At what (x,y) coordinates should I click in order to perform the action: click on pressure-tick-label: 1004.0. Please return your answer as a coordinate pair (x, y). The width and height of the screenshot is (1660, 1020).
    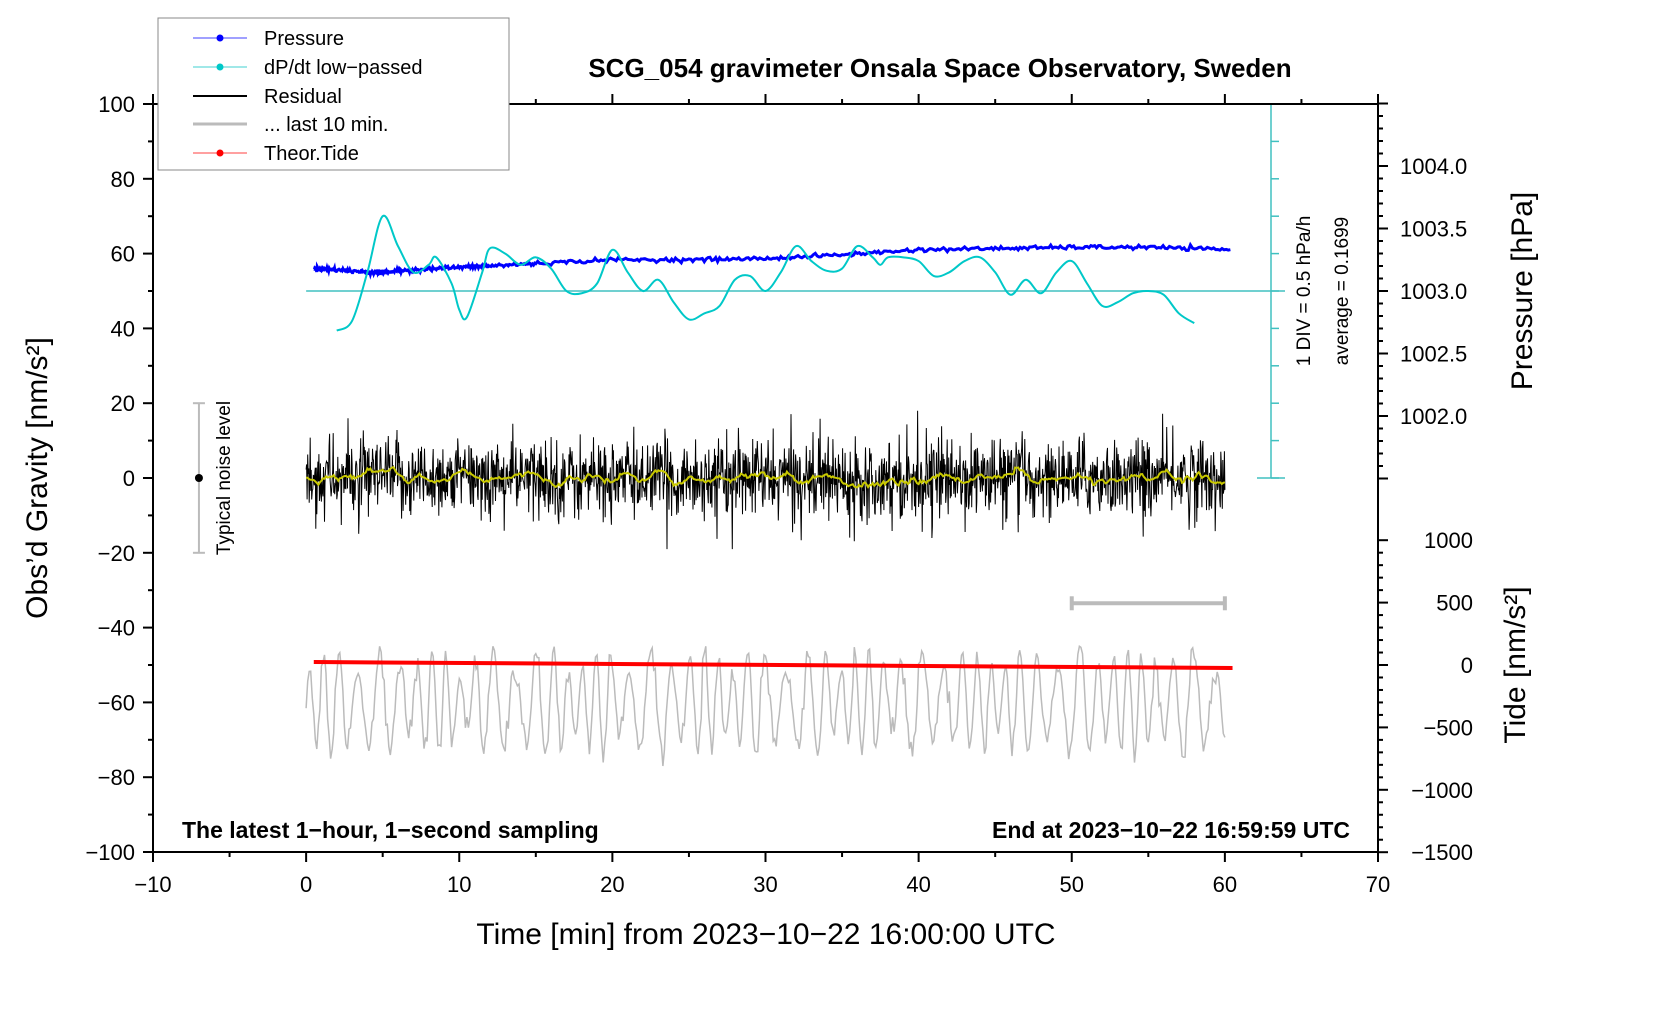
    Looking at the image, I should click on (1433, 166).